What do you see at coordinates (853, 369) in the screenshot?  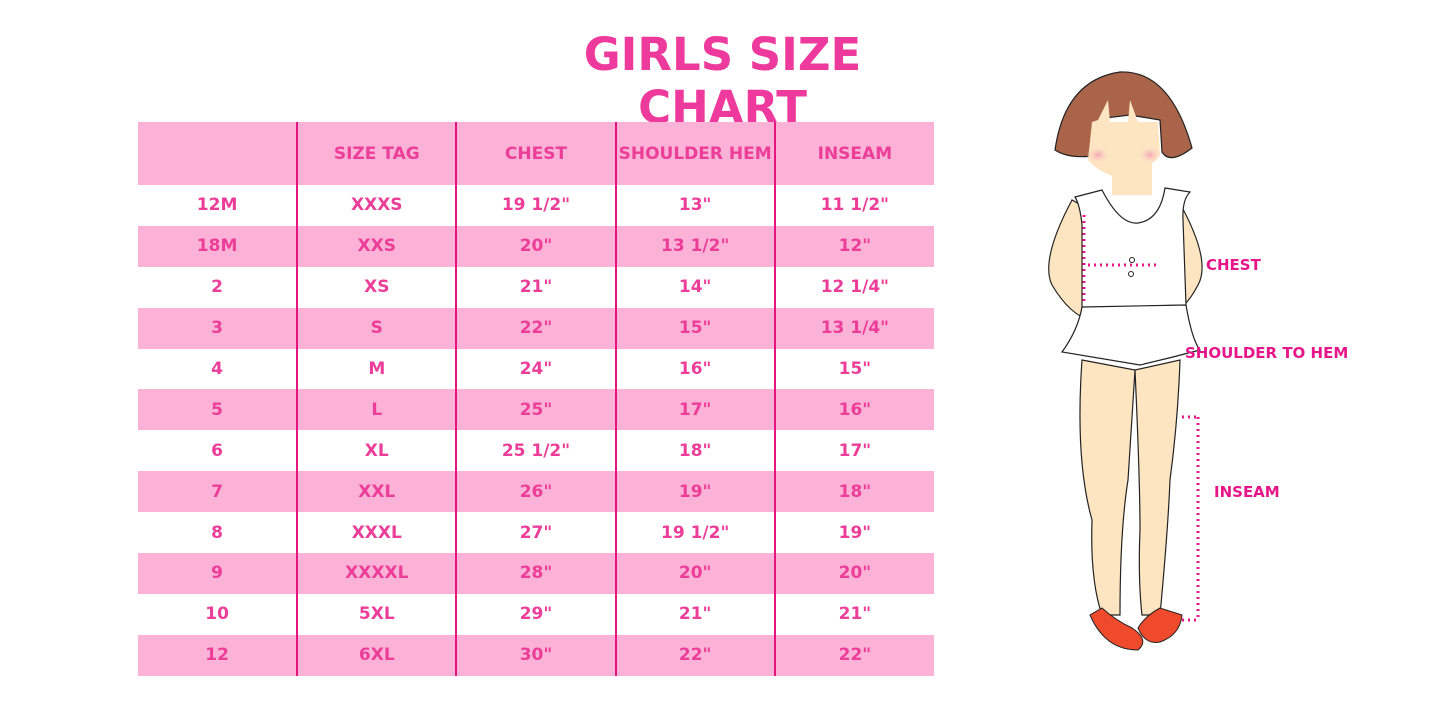 I see `cell-inseam: 15"` at bounding box center [853, 369].